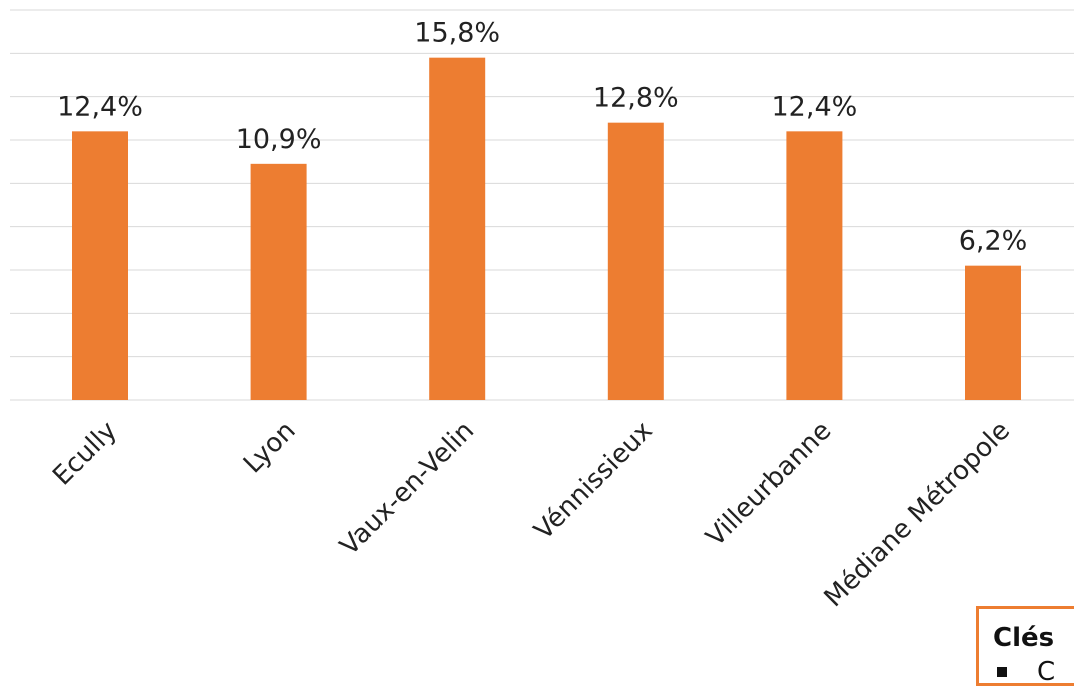 Image resolution: width=1074 pixels, height=687 pixels. What do you see at coordinates (636, 98) in the screenshot?
I see `data-label: 12,8%` at bounding box center [636, 98].